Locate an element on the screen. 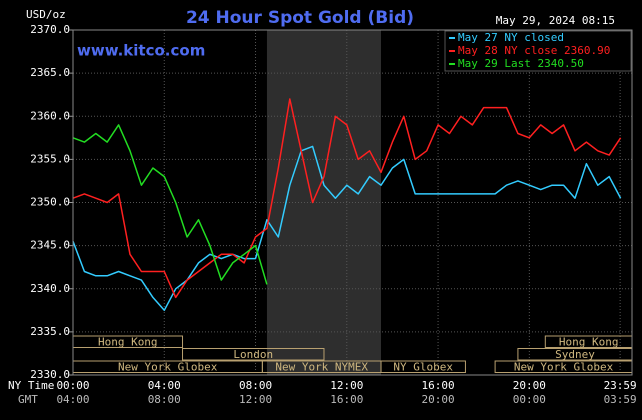 The height and width of the screenshot is (420, 642). x-axis-label: NY Time is located at coordinates (31, 385).